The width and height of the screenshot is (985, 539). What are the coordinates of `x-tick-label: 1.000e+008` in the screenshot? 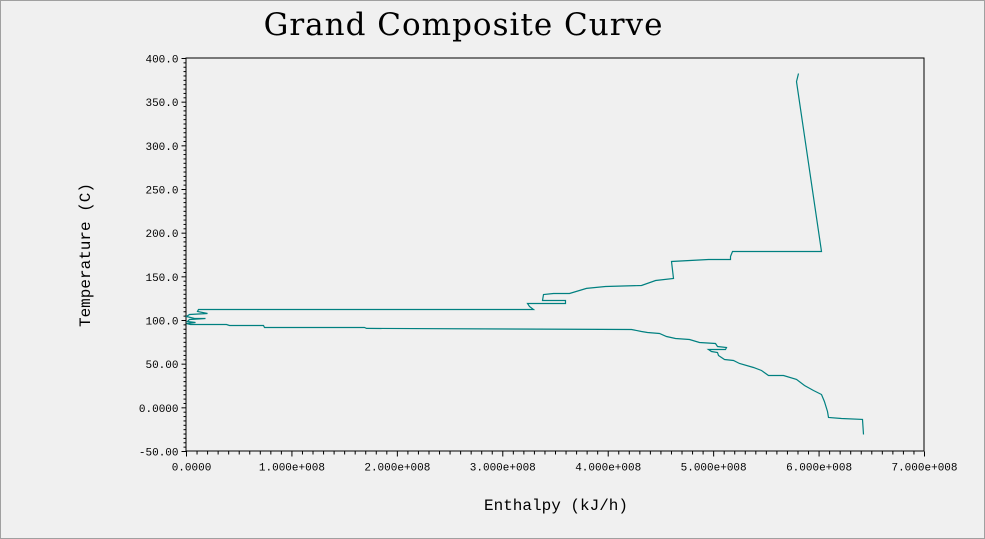 It's located at (292, 469).